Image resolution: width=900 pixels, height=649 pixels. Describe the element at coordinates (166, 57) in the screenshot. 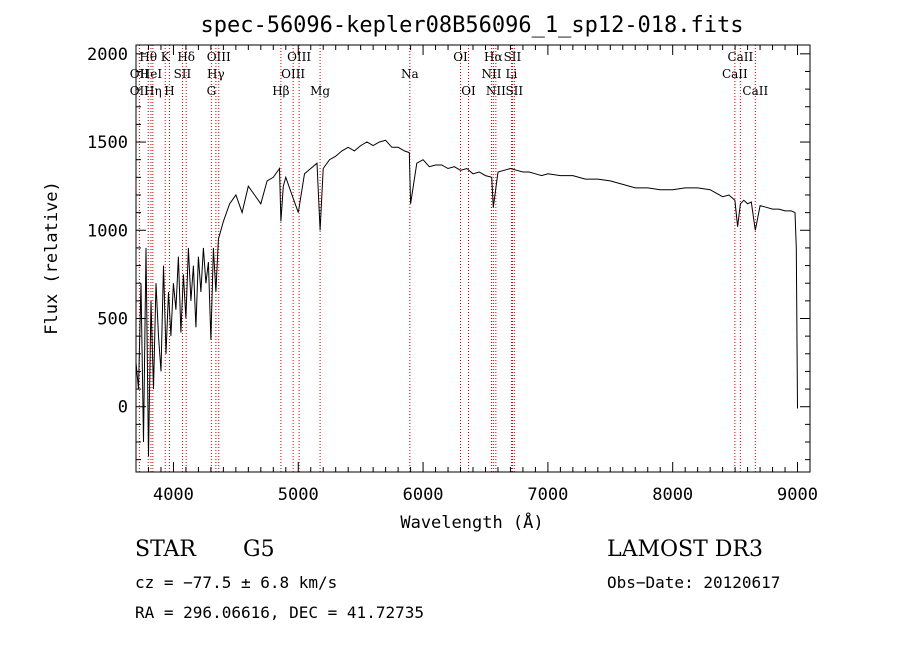

I see `line-marker-label: K` at that location.